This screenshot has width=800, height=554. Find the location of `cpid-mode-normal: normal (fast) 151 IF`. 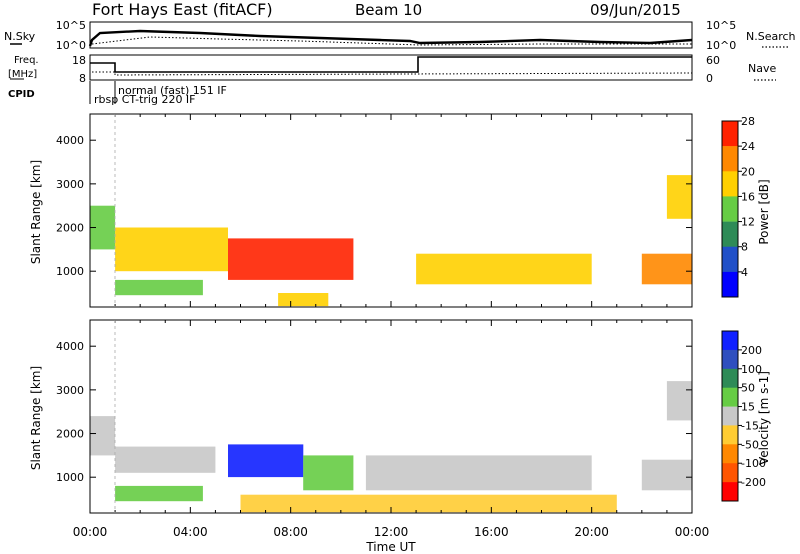

cpid-mode-normal: normal (fast) 151 IF is located at coordinates (172, 90).